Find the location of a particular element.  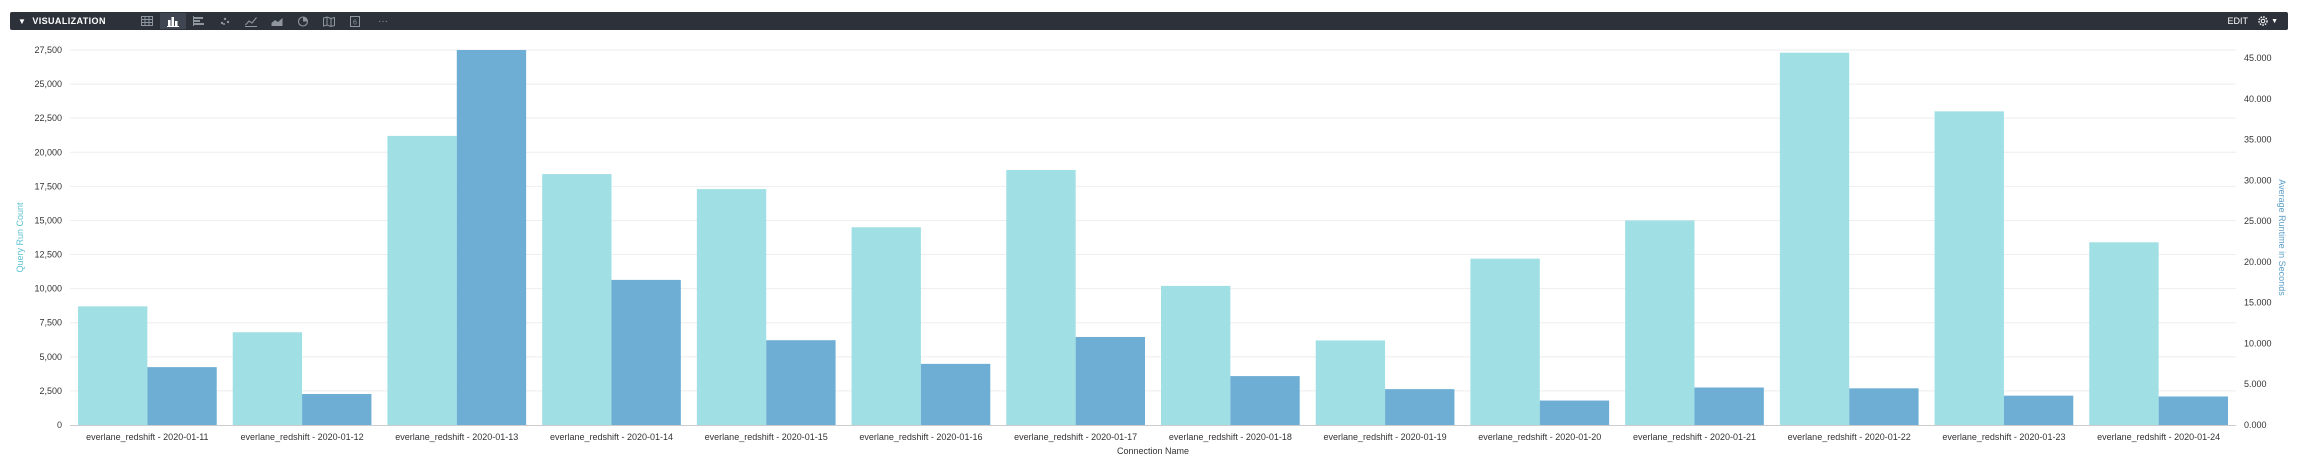

viz-type-selector: 6 ··· is located at coordinates (264, 21).